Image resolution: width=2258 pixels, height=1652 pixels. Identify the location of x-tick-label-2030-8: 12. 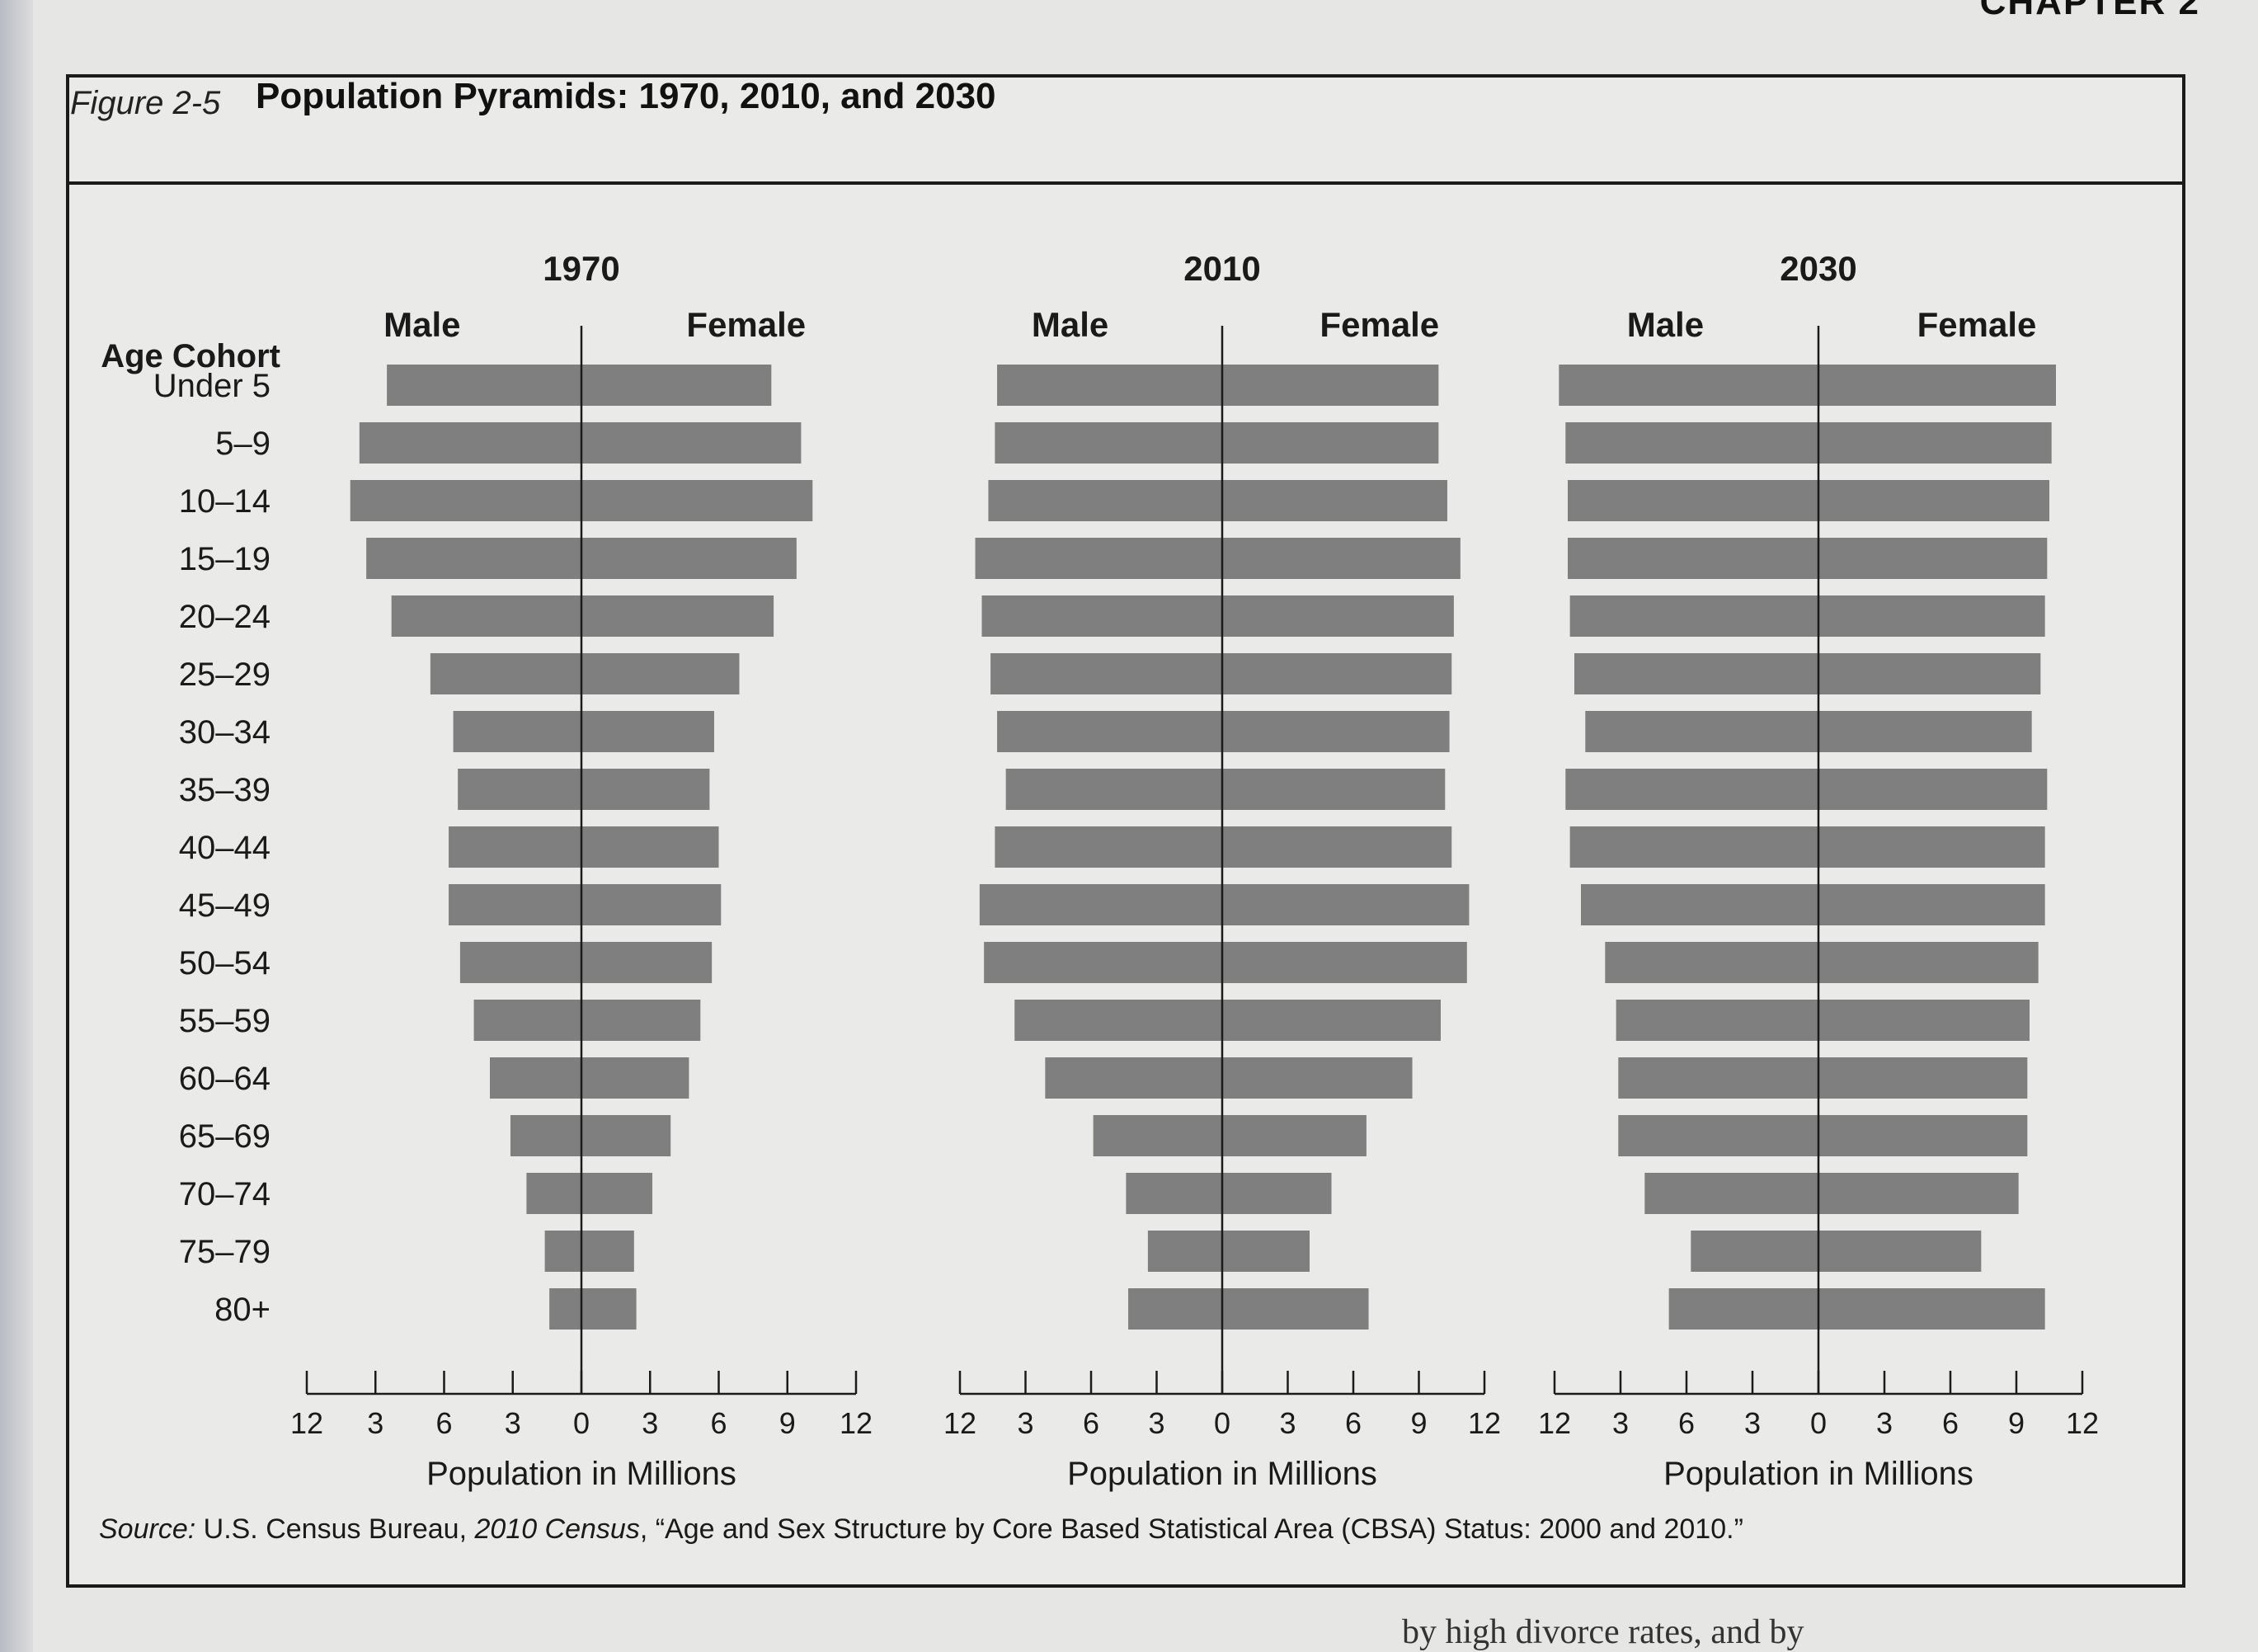
(2082, 1423).